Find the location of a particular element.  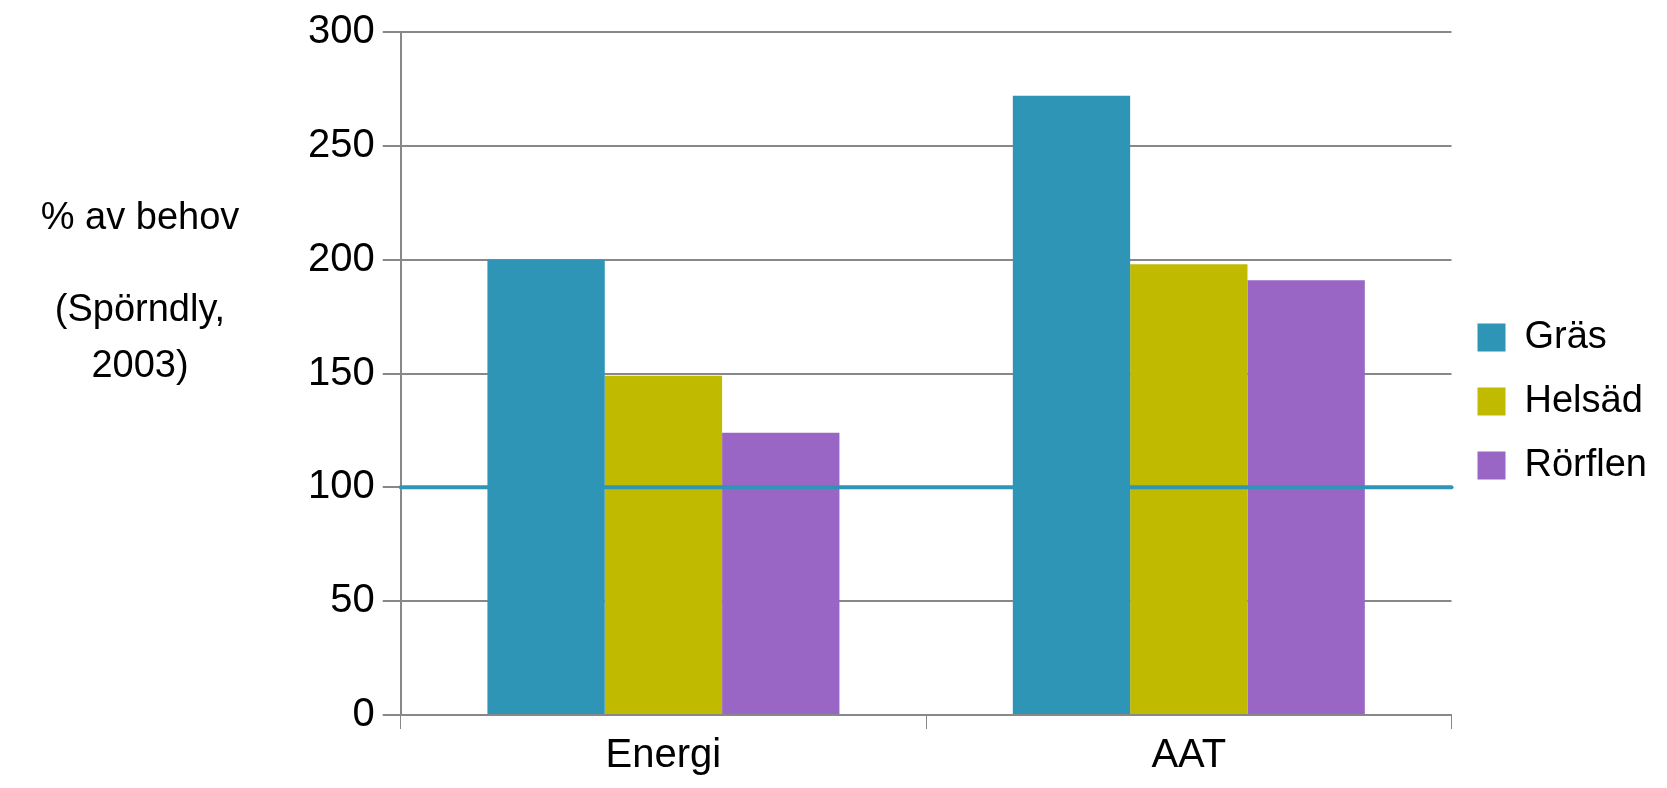

y-tick-label: 250 is located at coordinates (341, 142).